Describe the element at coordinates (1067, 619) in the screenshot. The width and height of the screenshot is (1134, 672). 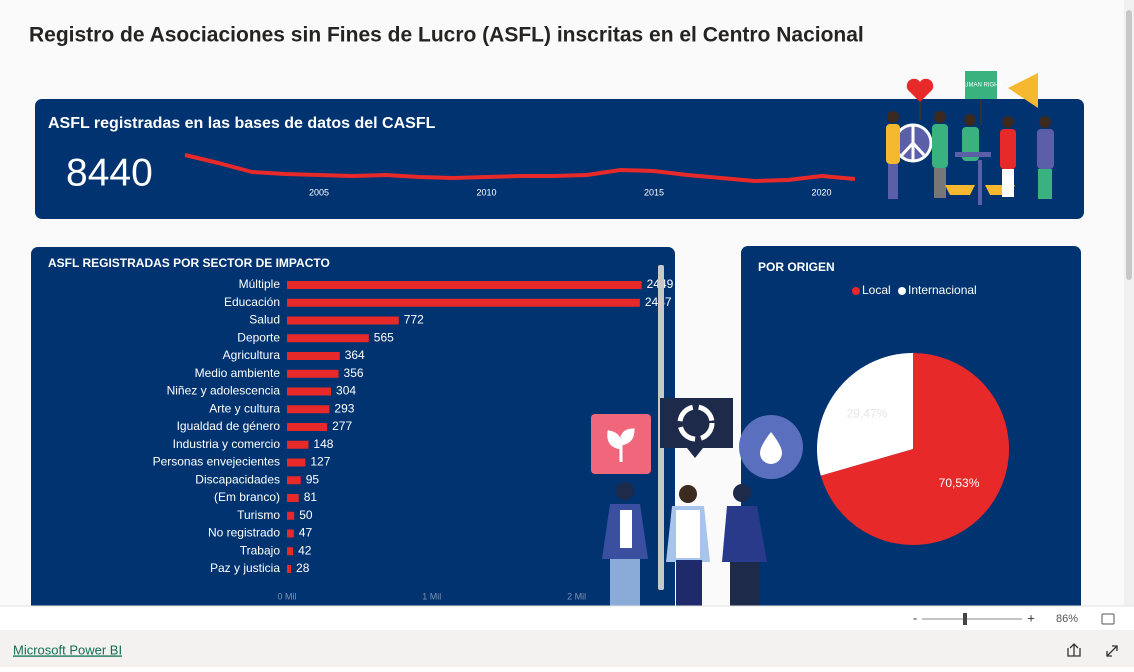
I see `zoom-level: 86%` at that location.